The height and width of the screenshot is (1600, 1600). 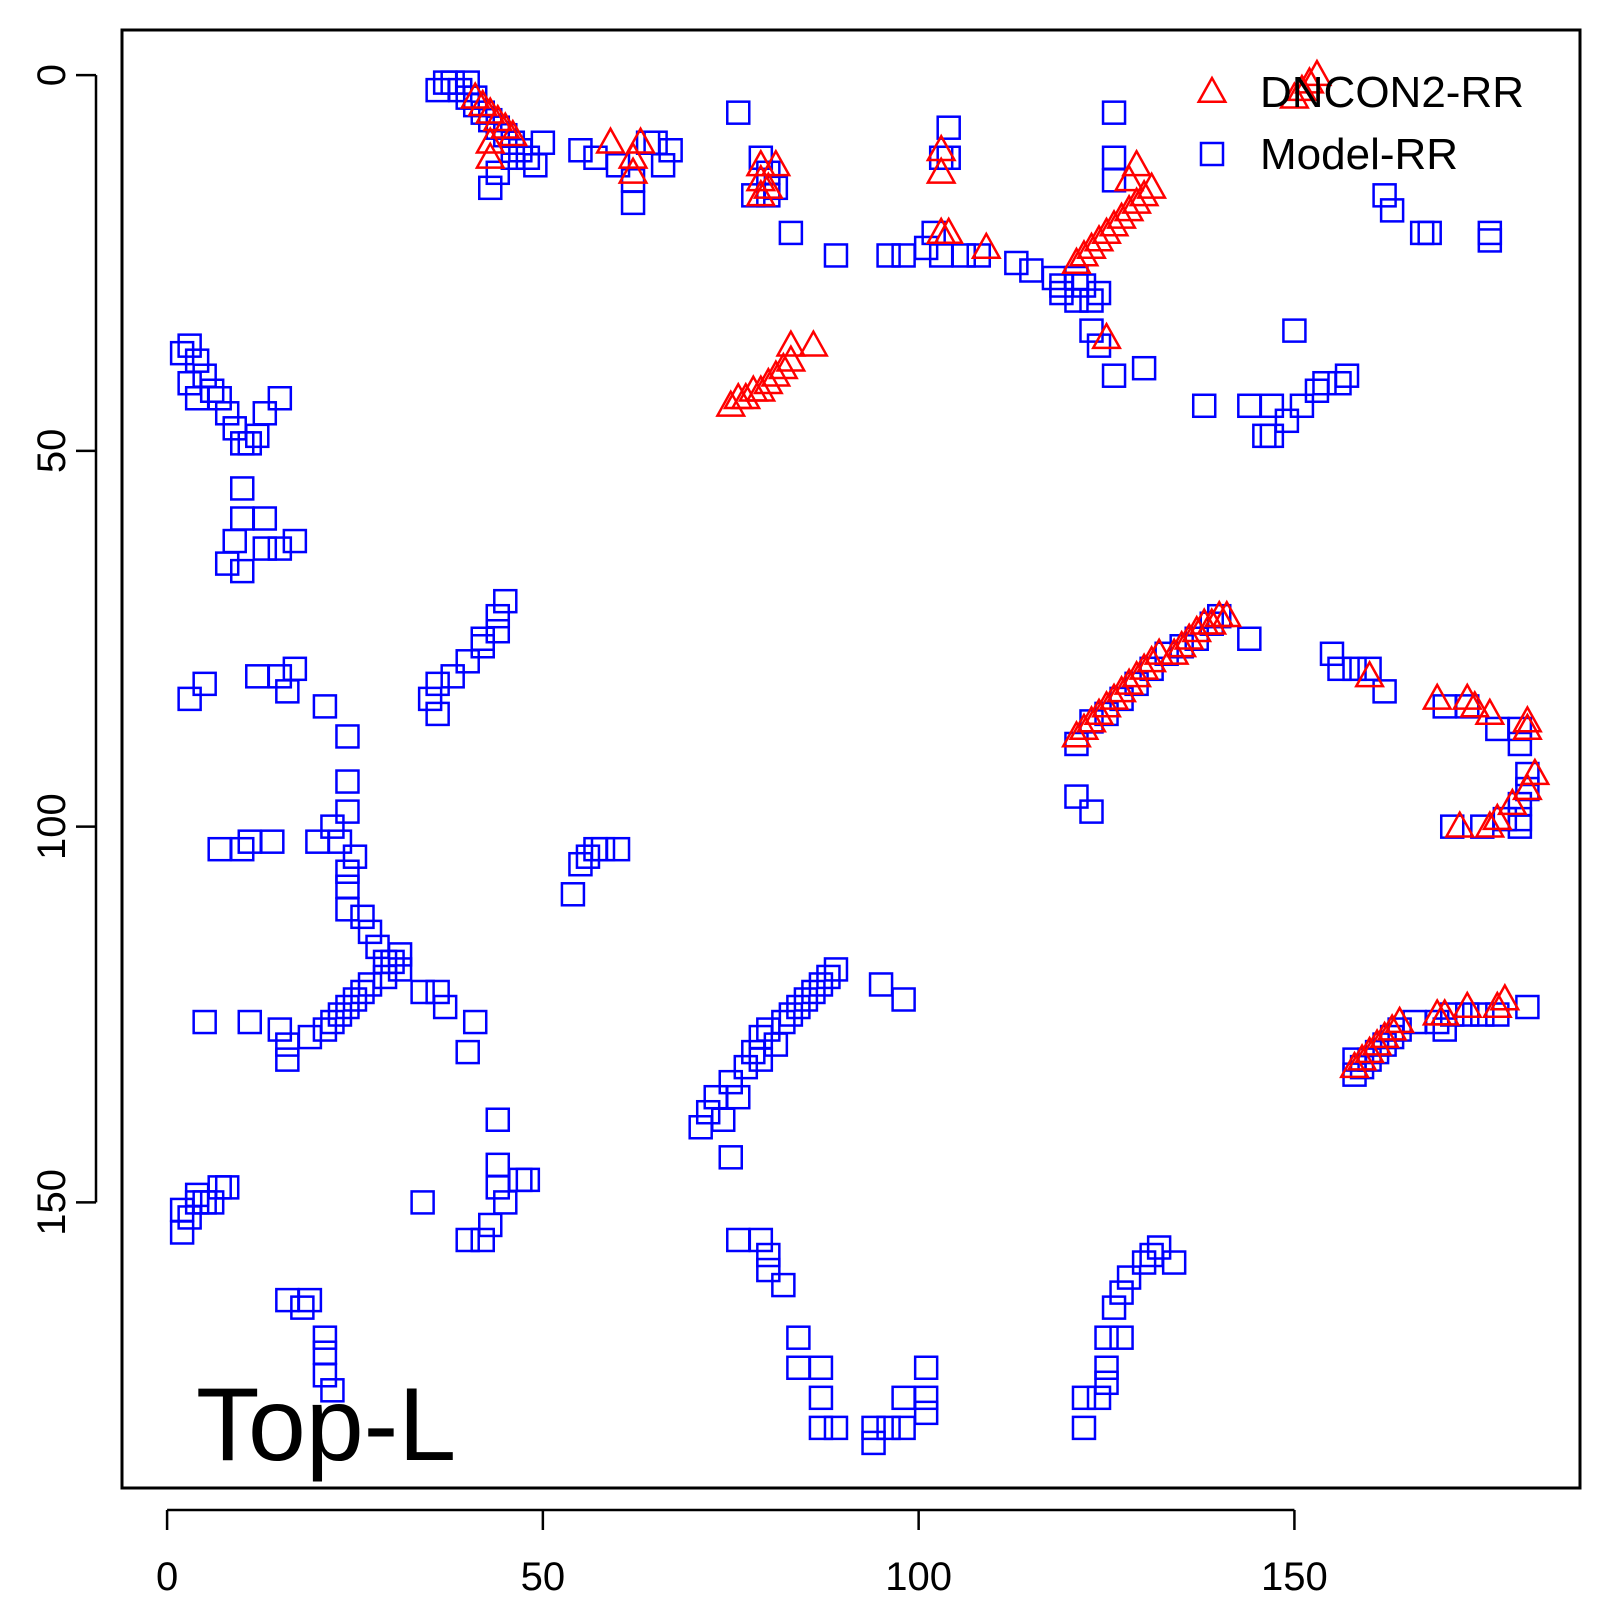 I want to click on legend-triangle-icon, so click(x=1212, y=89).